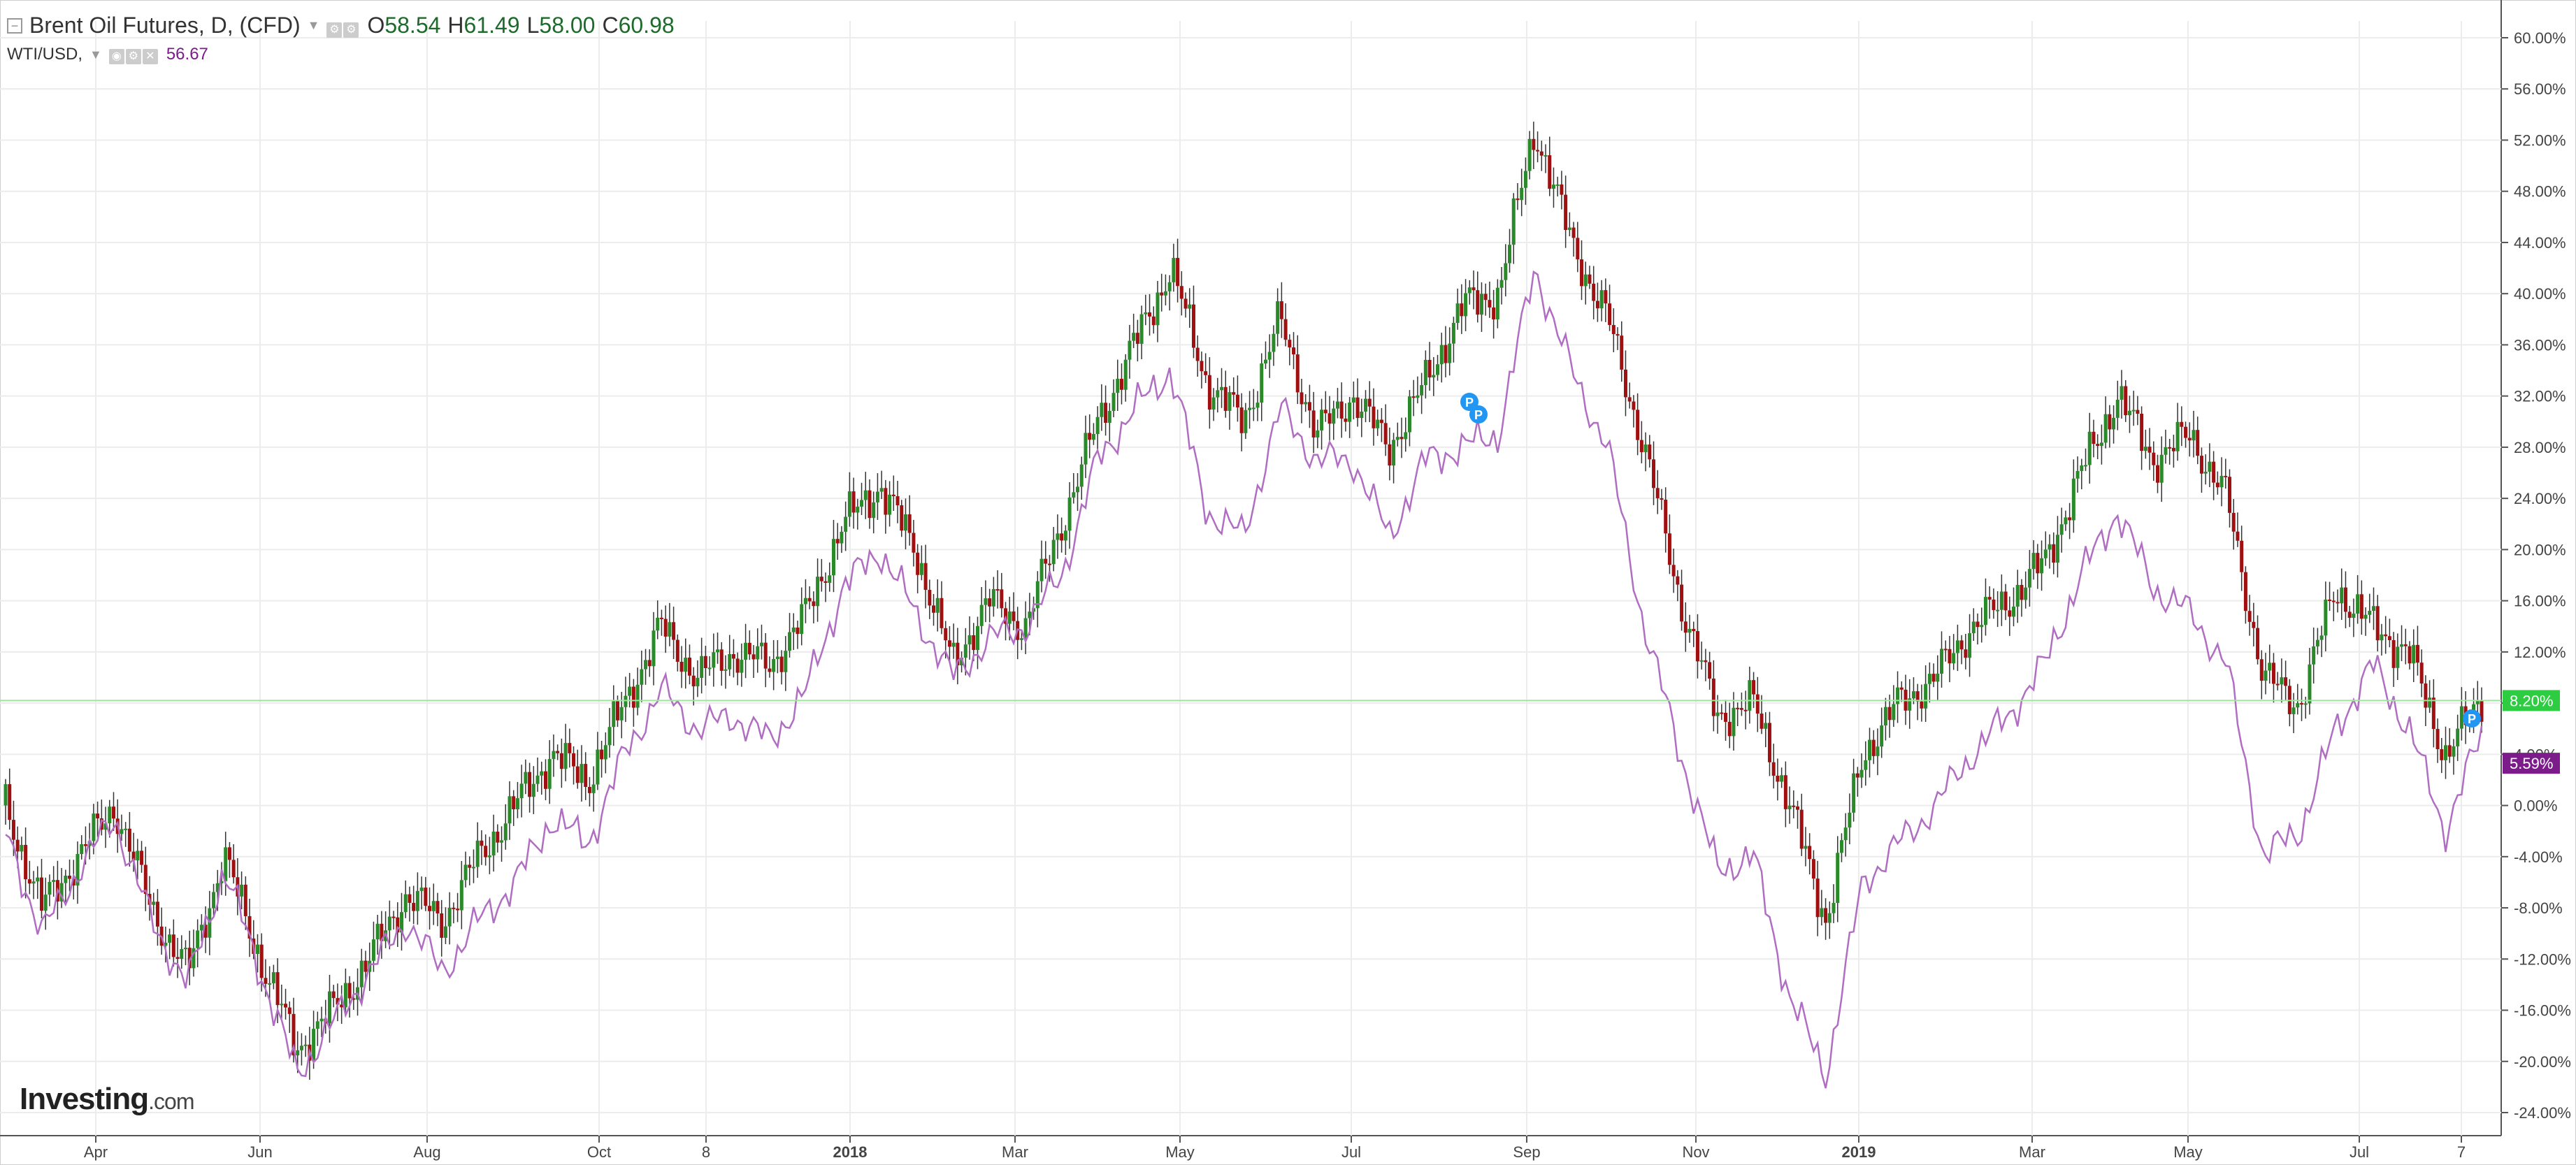 The width and height of the screenshot is (2576, 1165). Describe the element at coordinates (599, 1152) in the screenshot. I see `x-tick-label: Oct` at that location.